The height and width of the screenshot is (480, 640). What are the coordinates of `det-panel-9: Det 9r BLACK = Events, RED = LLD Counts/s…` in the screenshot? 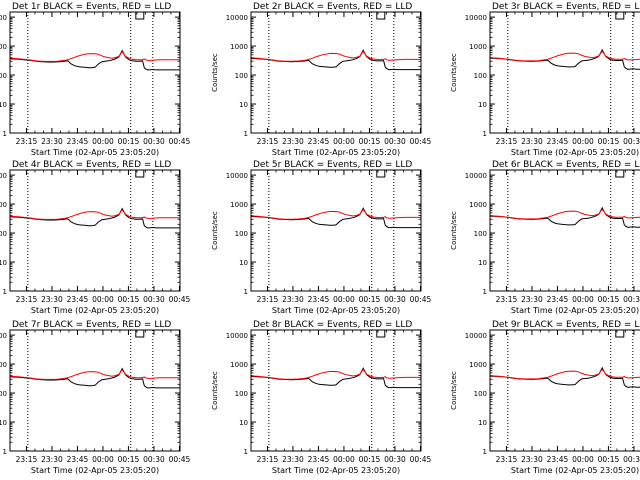 It's located at (545, 397).